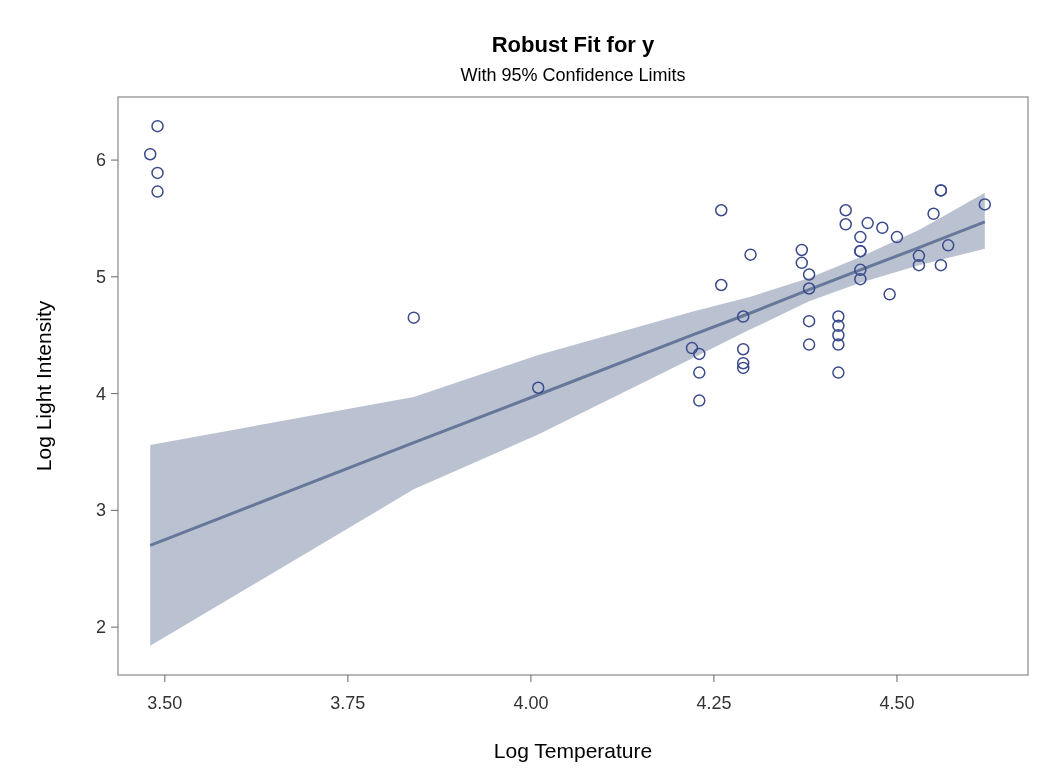 The height and width of the screenshot is (780, 1040). What do you see at coordinates (573, 75) in the screenshot?
I see `chart-subtitle: With 95% Confidence Limits` at bounding box center [573, 75].